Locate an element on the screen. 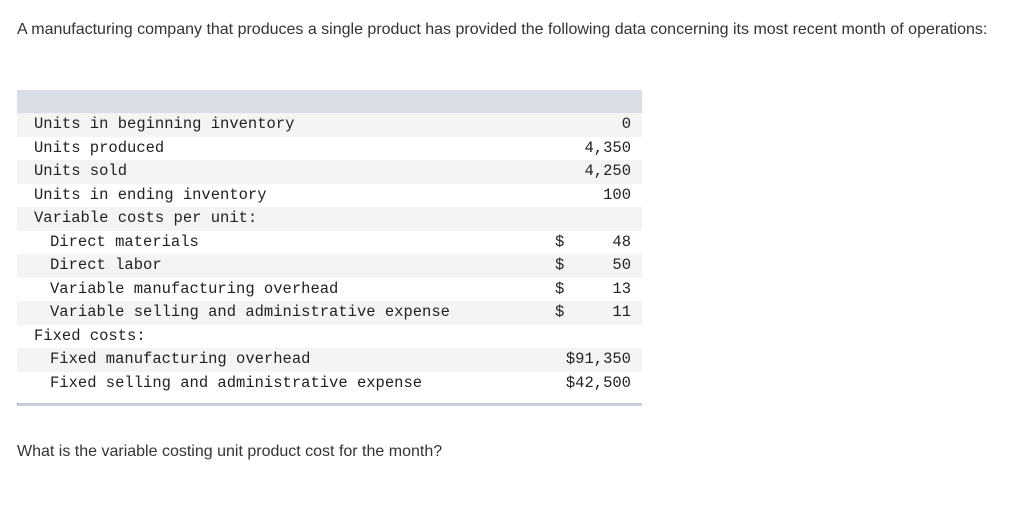  row: Fixed manufacturing overhead $91,350 is located at coordinates (329, 360).